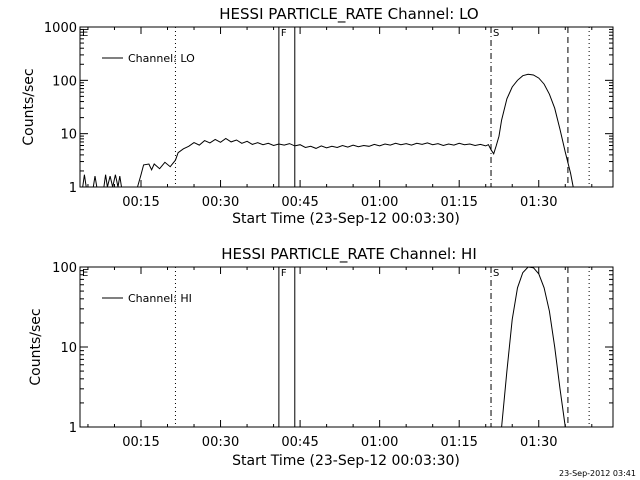 This screenshot has width=640, height=480. What do you see at coordinates (161, 58) in the screenshot?
I see `legend-entry: Channel: LO` at bounding box center [161, 58].